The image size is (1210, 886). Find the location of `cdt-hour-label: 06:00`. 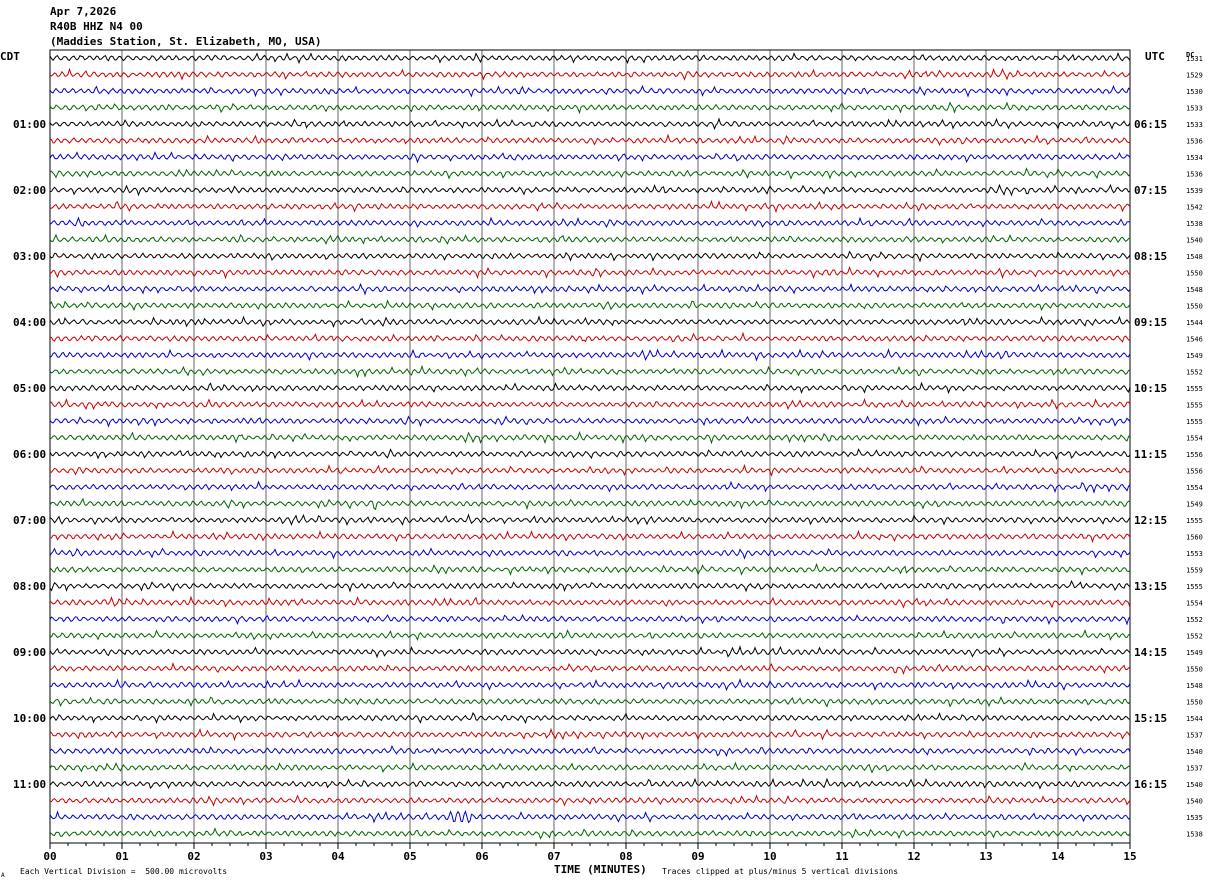

cdt-hour-label: 06:00 is located at coordinates (29, 454).